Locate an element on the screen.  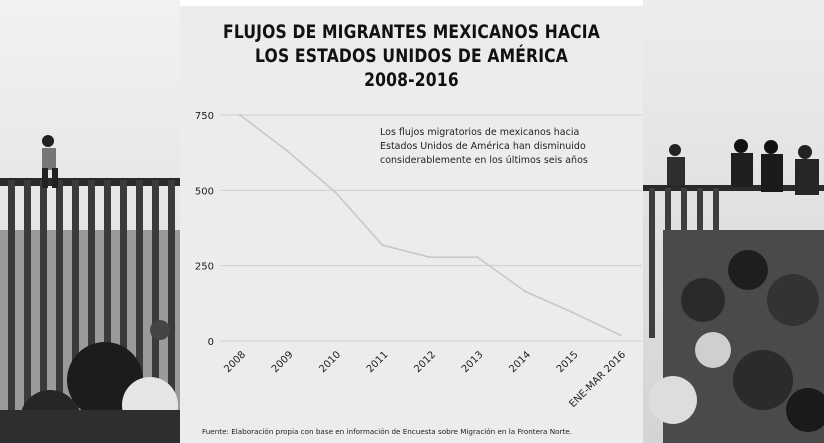
x-tick-label-2015: 2015 is located at coordinates (568, 362).